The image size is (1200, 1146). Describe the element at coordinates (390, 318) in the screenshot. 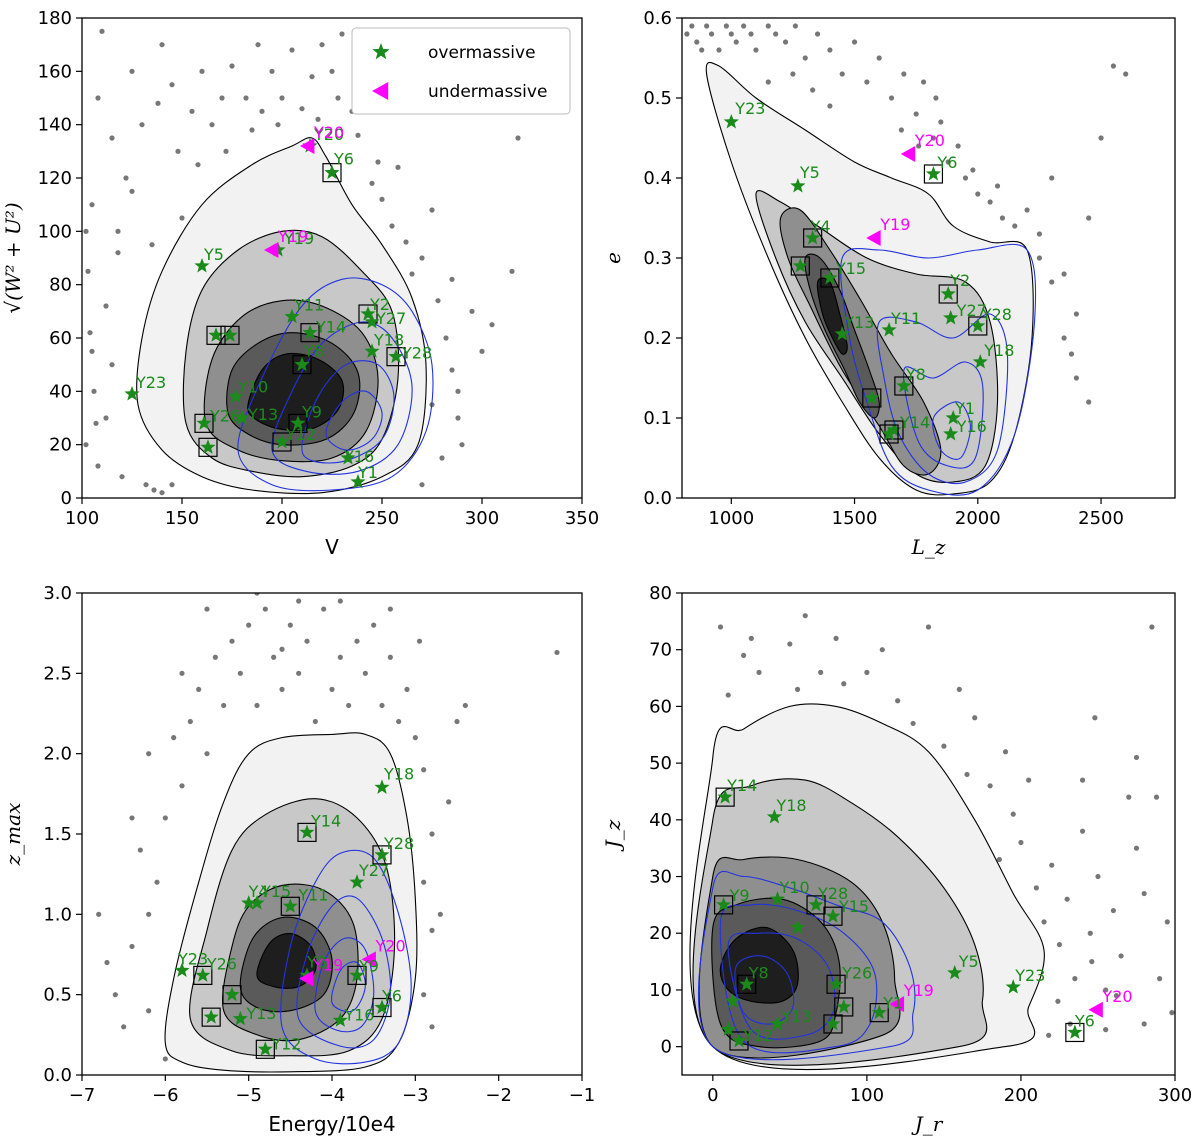

I see `star-label: Y27` at that location.